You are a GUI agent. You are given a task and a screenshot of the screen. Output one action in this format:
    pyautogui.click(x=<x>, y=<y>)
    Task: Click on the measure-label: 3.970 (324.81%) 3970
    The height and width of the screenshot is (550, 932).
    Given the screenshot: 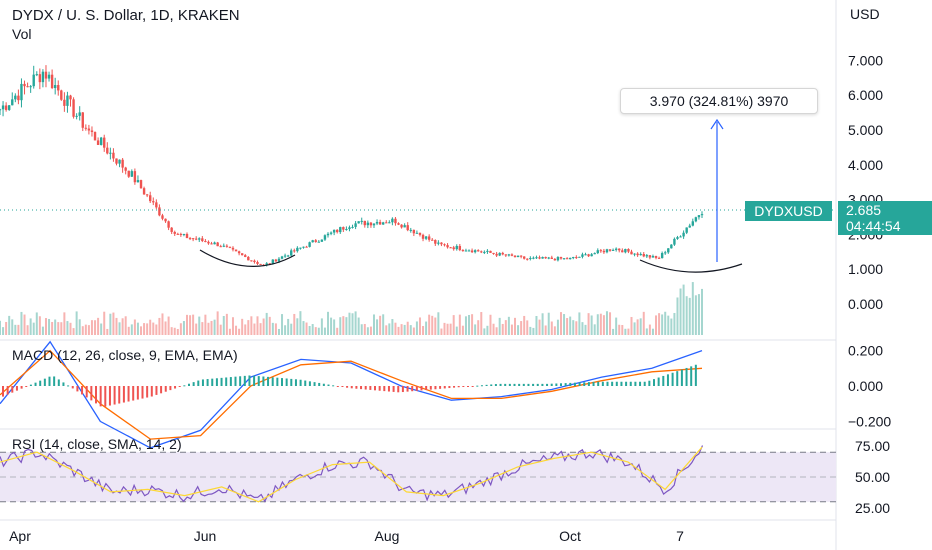 What is the action you would take?
    pyautogui.click(x=719, y=101)
    